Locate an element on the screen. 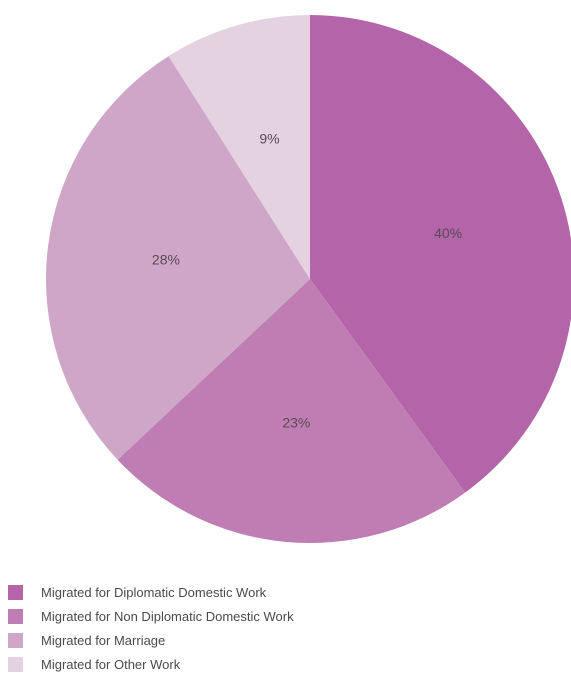 Image resolution: width=571 pixels, height=676 pixels. legend-label: Migrated for Marriage is located at coordinates (103, 640).